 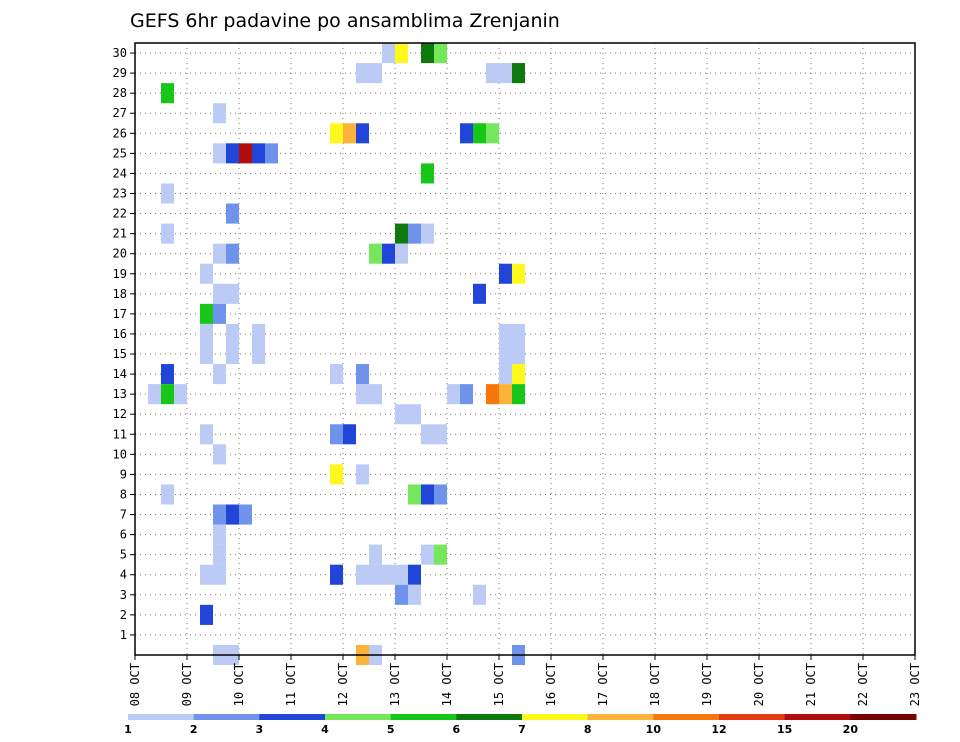 I want to click on colorbar-label: 15, so click(x=784, y=729).